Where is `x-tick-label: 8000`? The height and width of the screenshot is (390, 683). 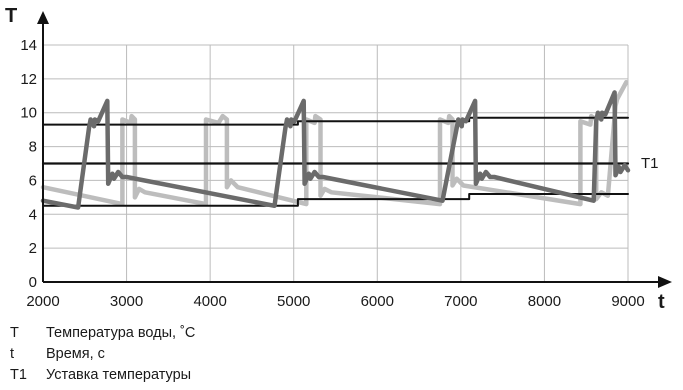
x-tick-label: 8000 is located at coordinates (544, 301).